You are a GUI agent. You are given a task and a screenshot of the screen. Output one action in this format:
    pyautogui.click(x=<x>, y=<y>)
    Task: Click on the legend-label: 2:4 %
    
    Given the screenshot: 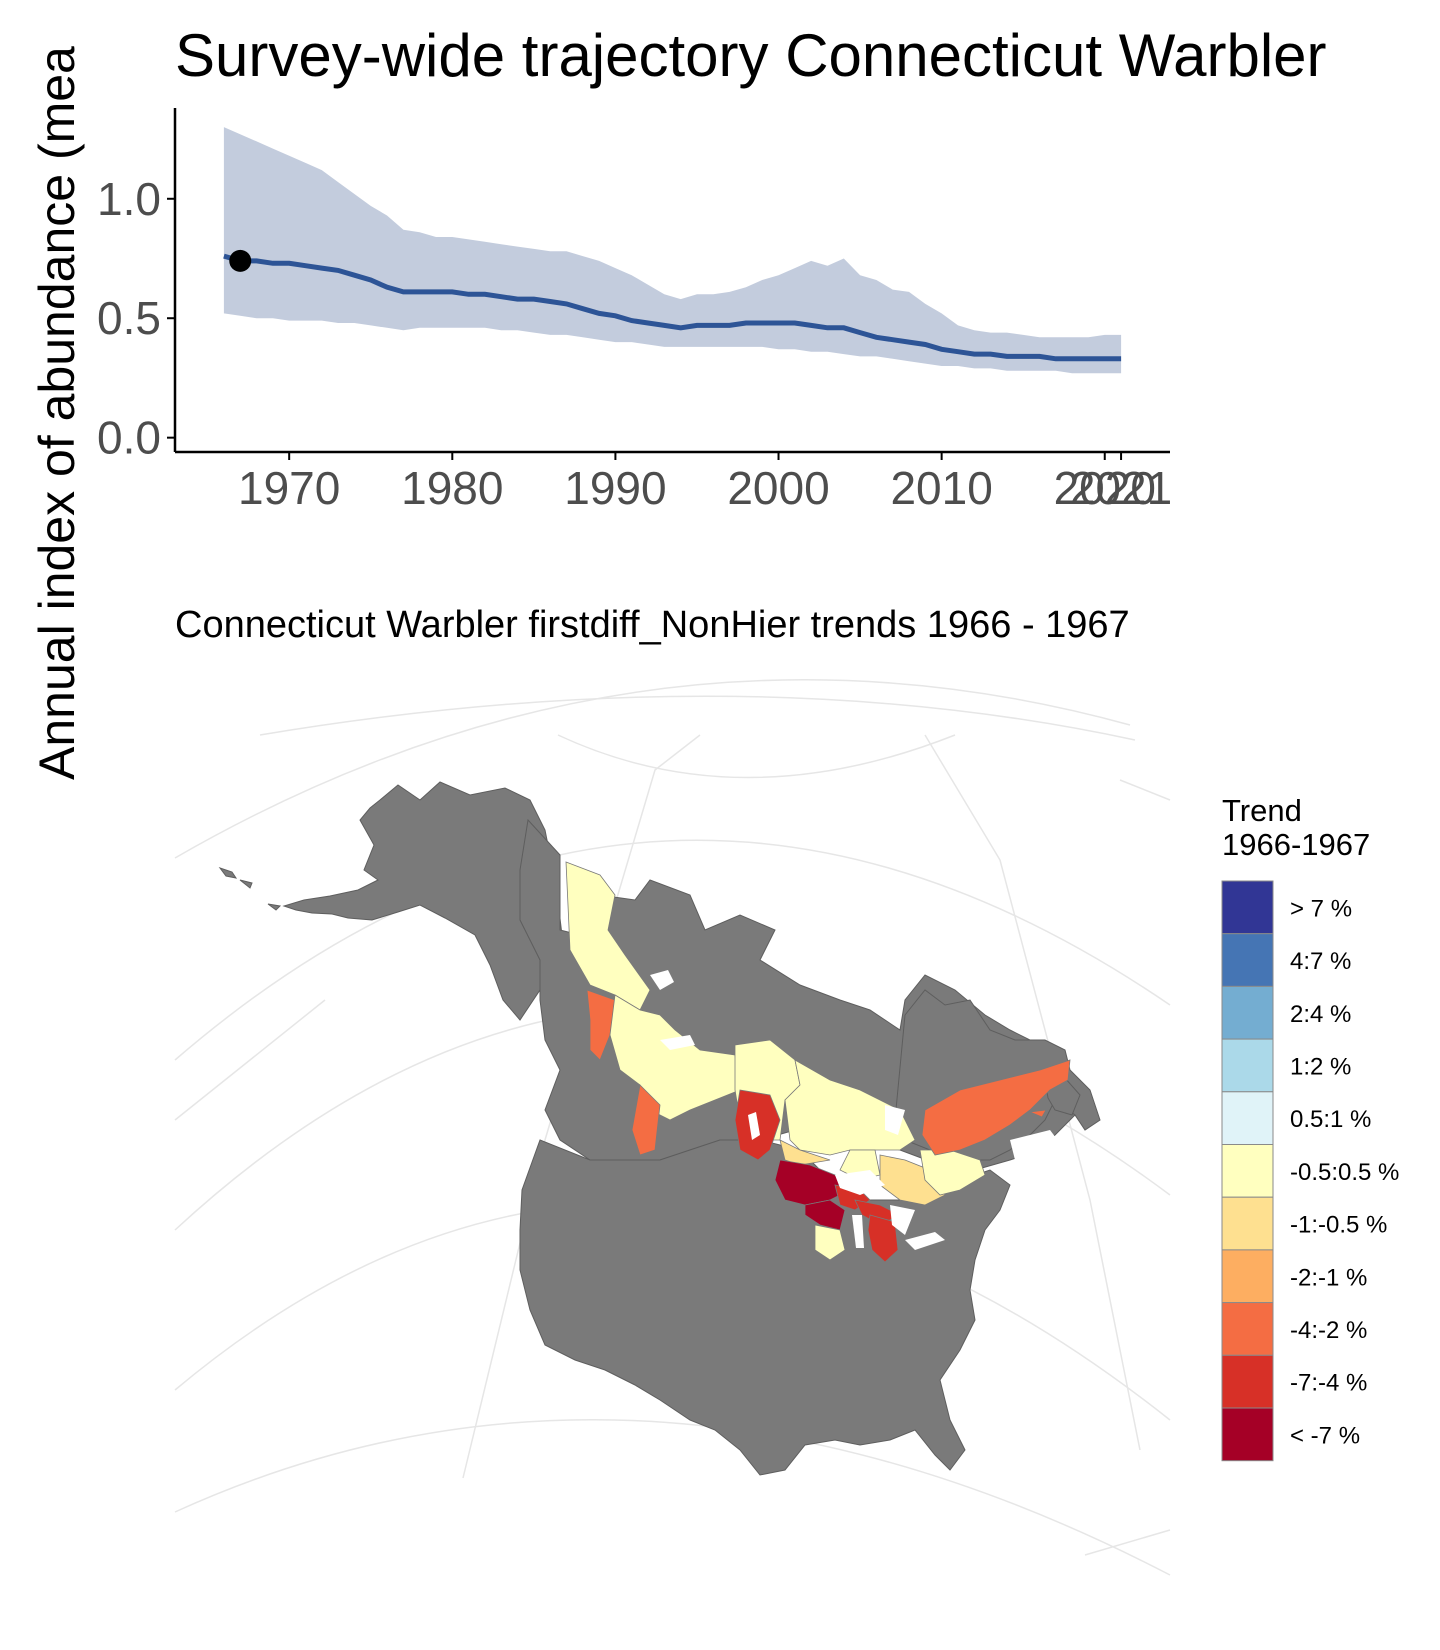 What is the action you would take?
    pyautogui.click(x=1320, y=1014)
    